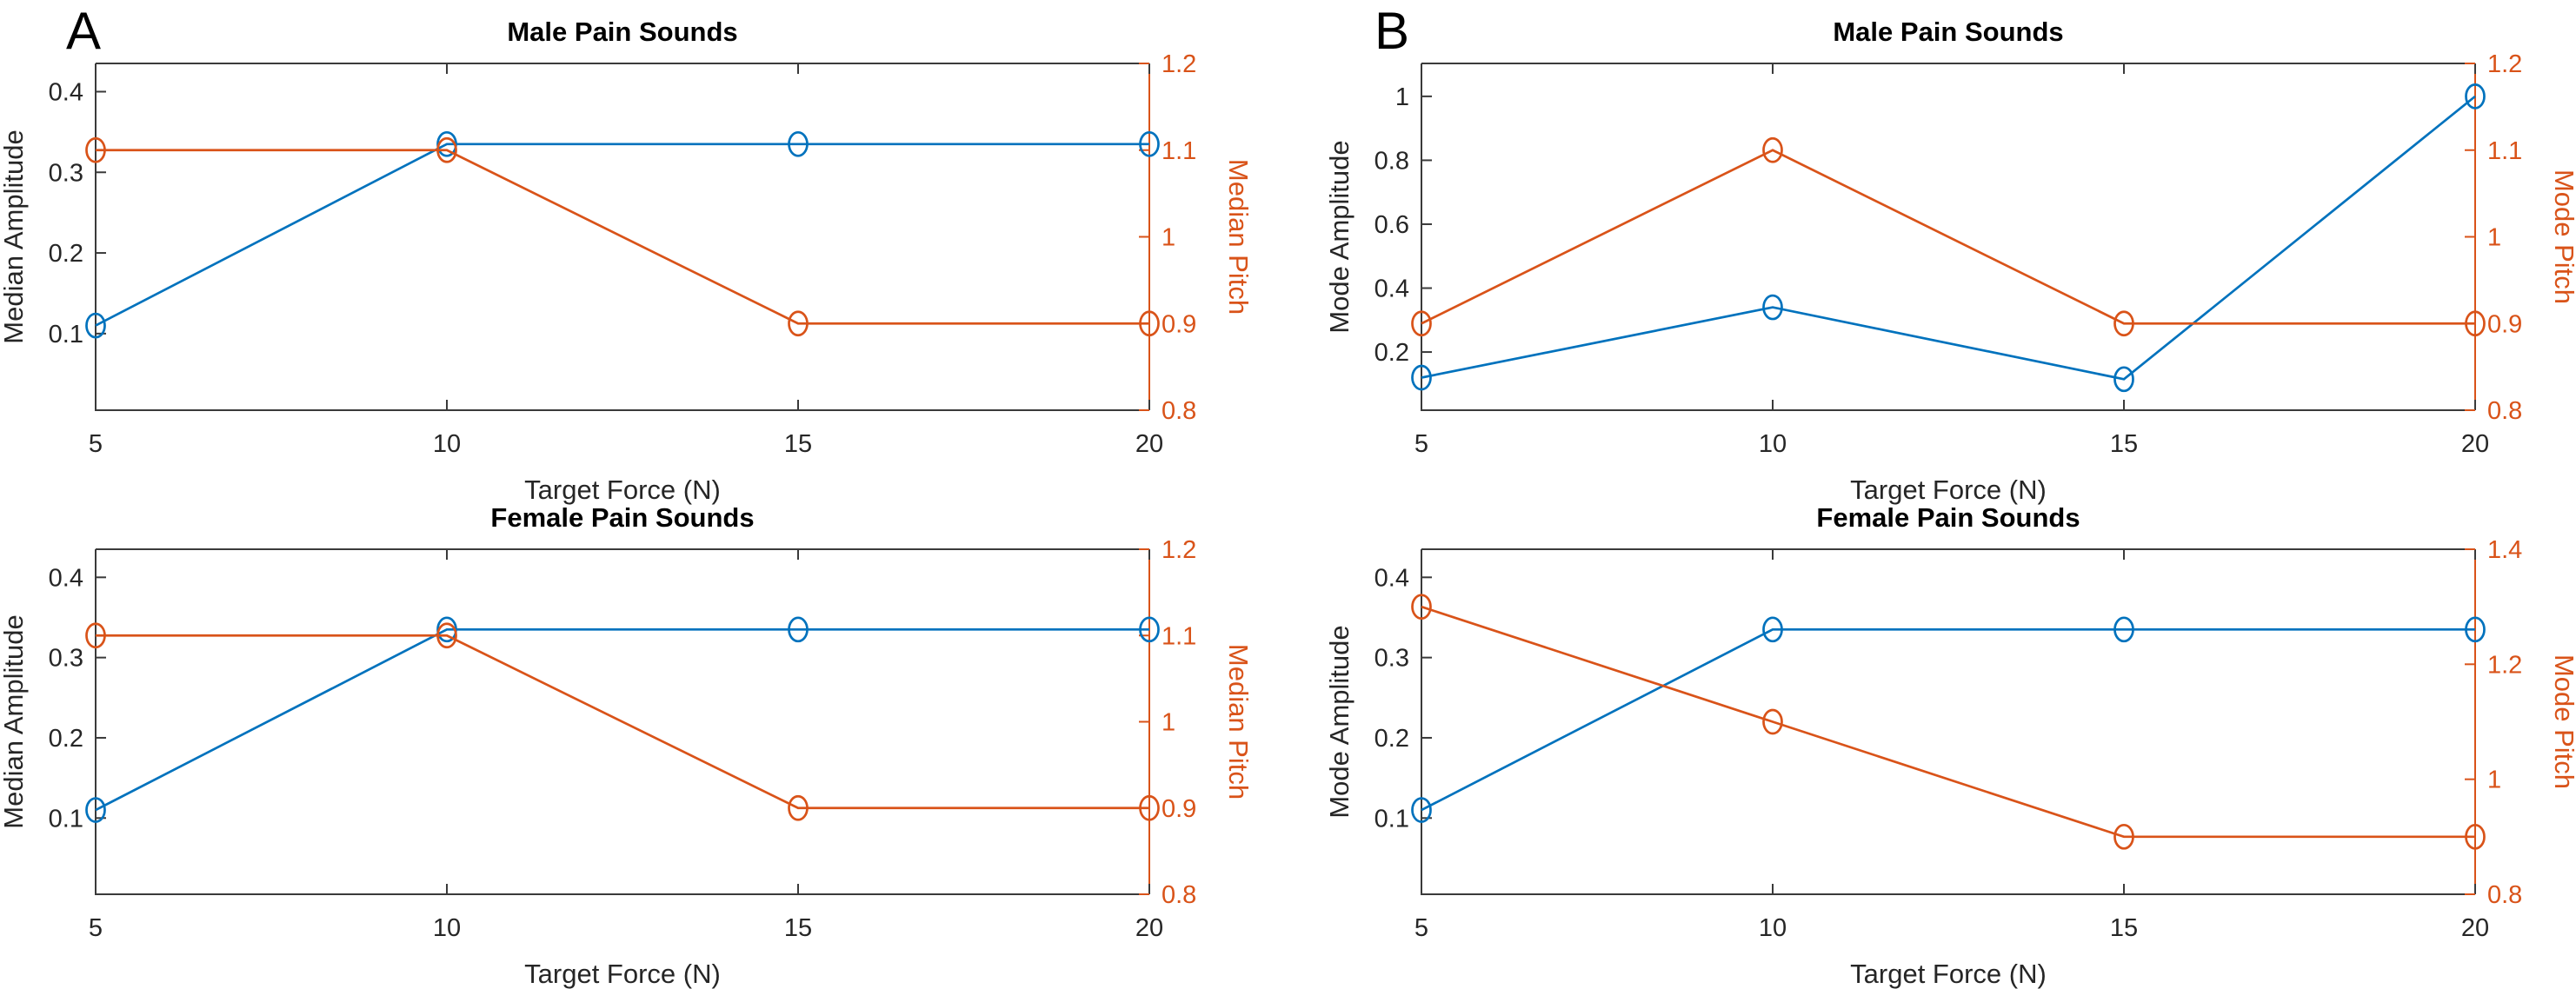  I want to click on subplot-2-series-line-left, so click(622, 720).